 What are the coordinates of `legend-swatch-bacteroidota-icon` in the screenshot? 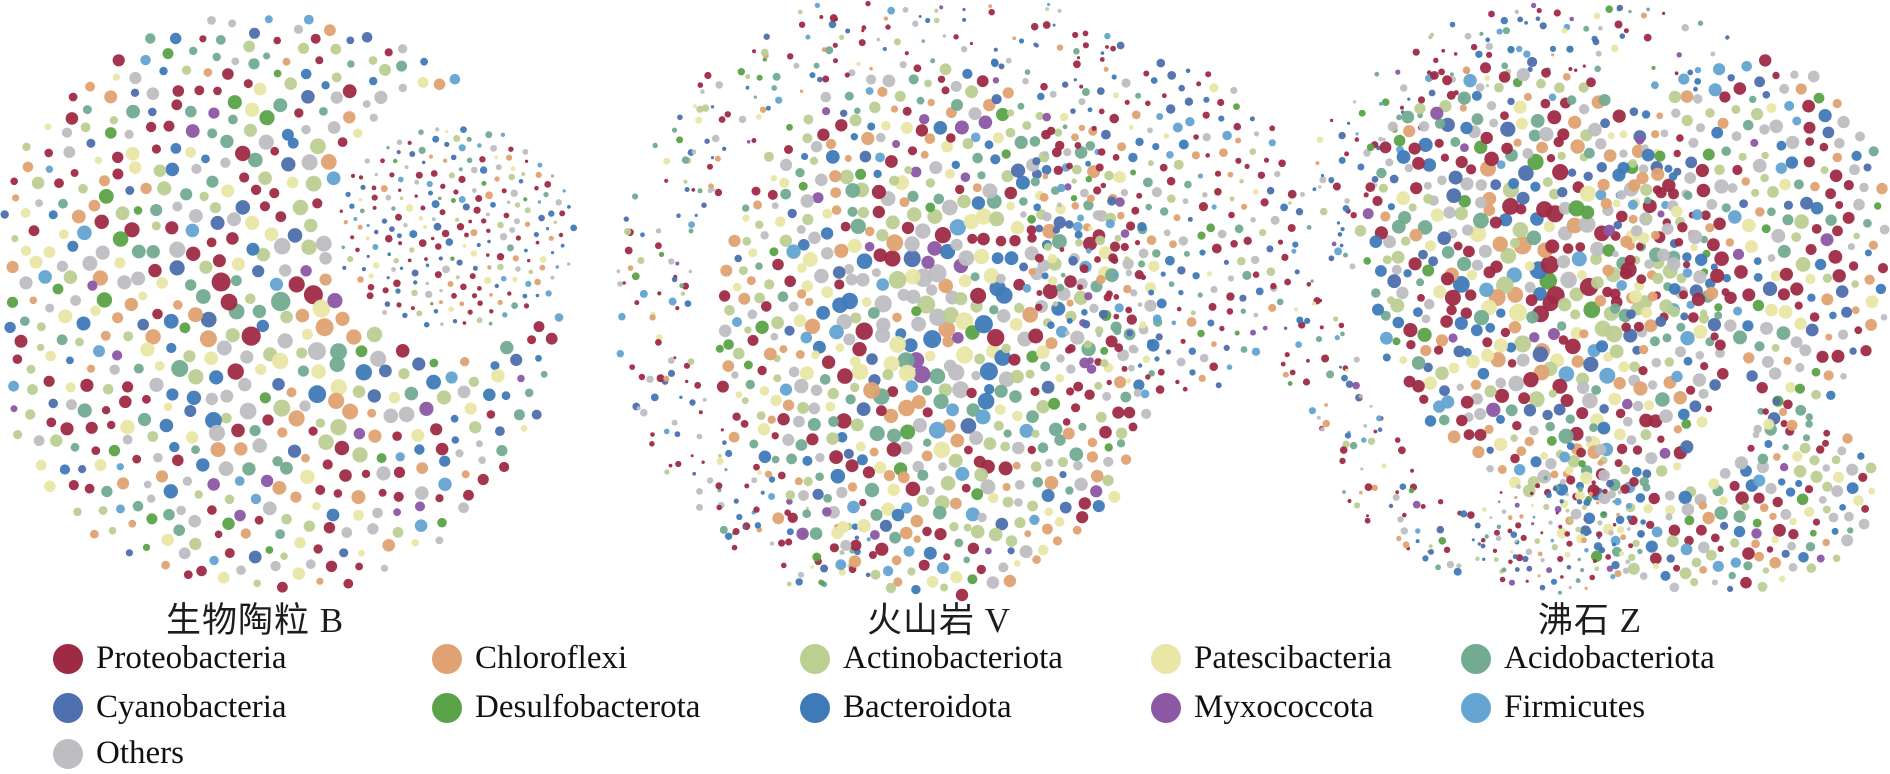 It's located at (815, 707).